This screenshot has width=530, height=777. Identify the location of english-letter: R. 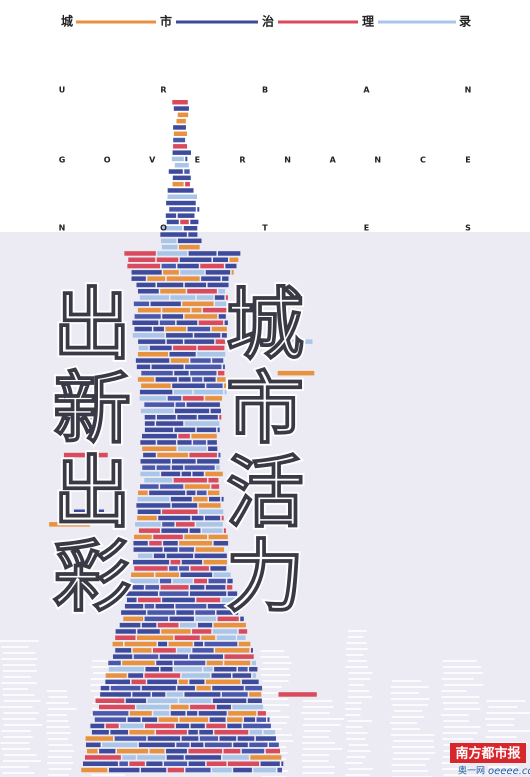
(242, 160).